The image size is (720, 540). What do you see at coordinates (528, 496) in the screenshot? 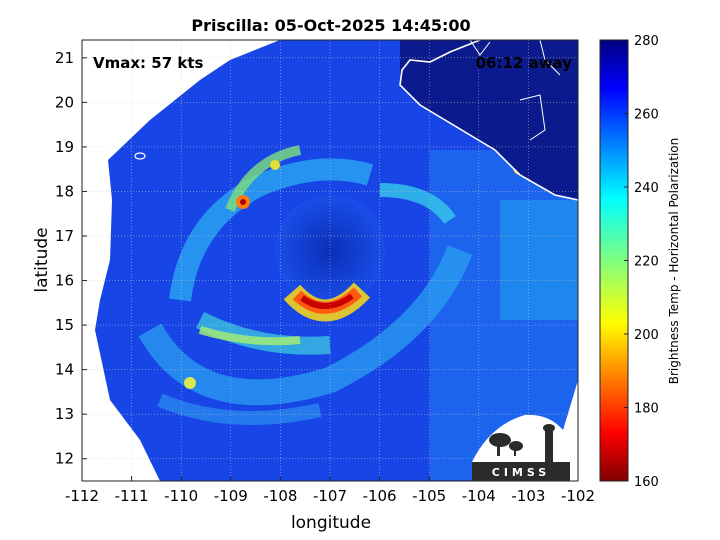
I see `x-tick-label: -103` at bounding box center [528, 496].